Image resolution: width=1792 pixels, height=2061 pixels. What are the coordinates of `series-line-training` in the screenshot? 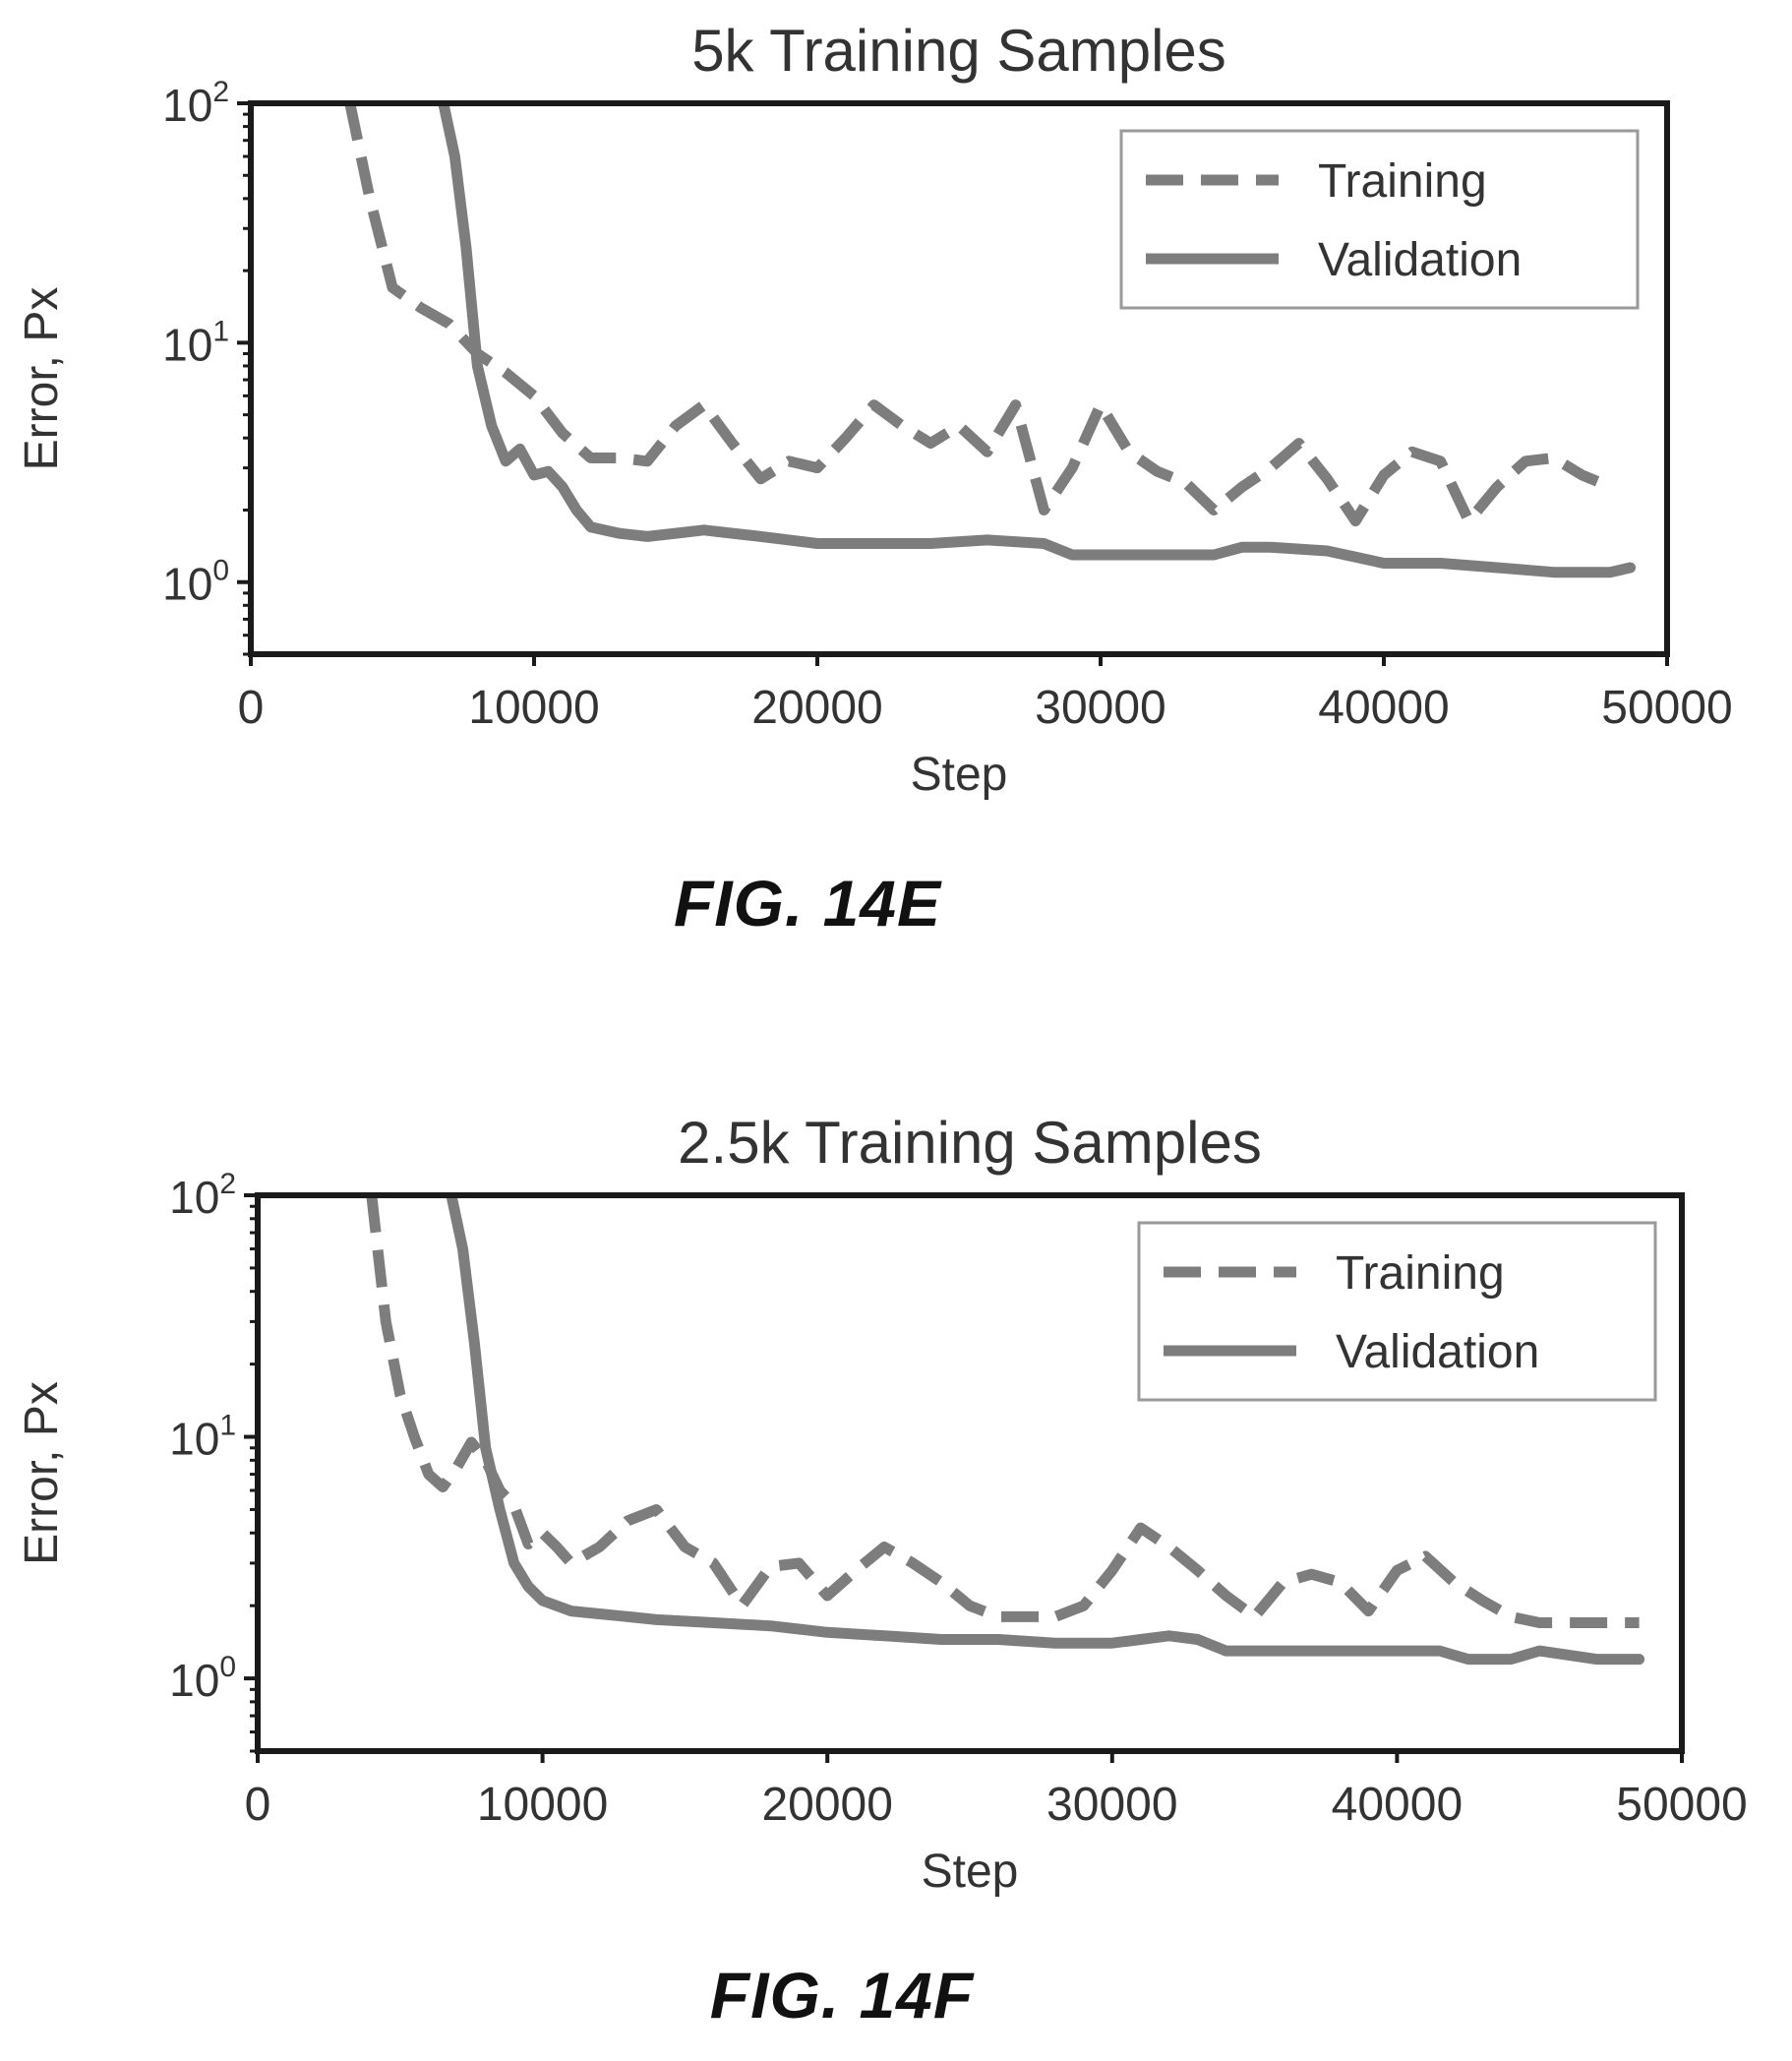 It's located at (978, 317).